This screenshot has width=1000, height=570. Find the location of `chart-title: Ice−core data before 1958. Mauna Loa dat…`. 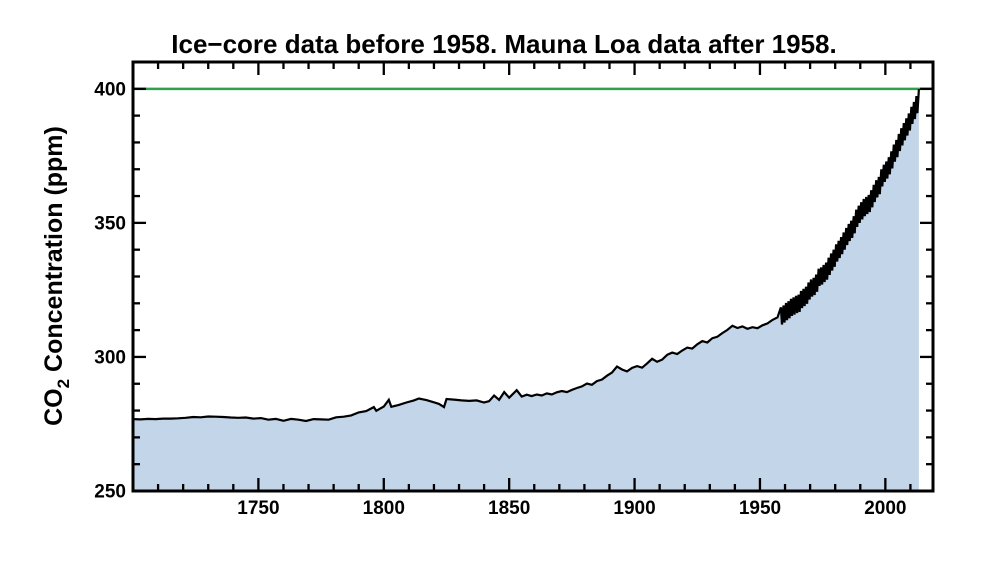

chart-title: Ice−core data before 1958. Mauna Loa dat… is located at coordinates (504, 44).